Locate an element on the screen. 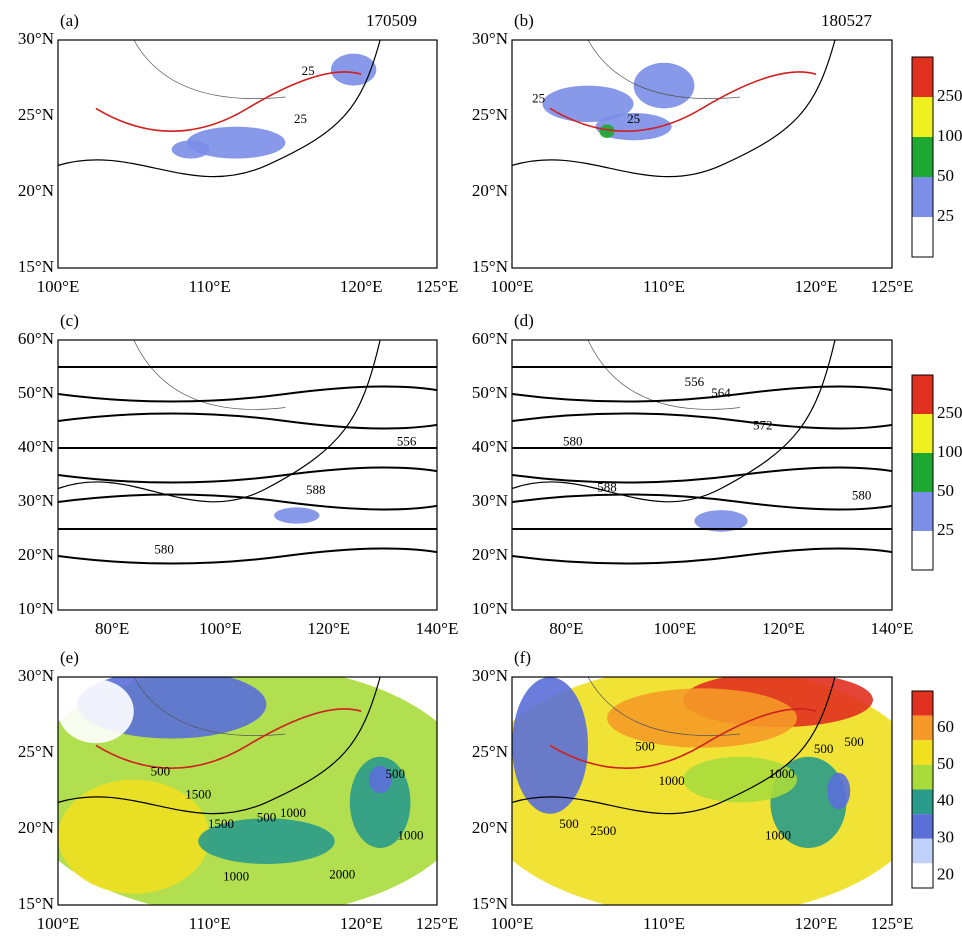 The width and height of the screenshot is (962, 952). y-tick-label: 50°N is located at coordinates (490, 392).